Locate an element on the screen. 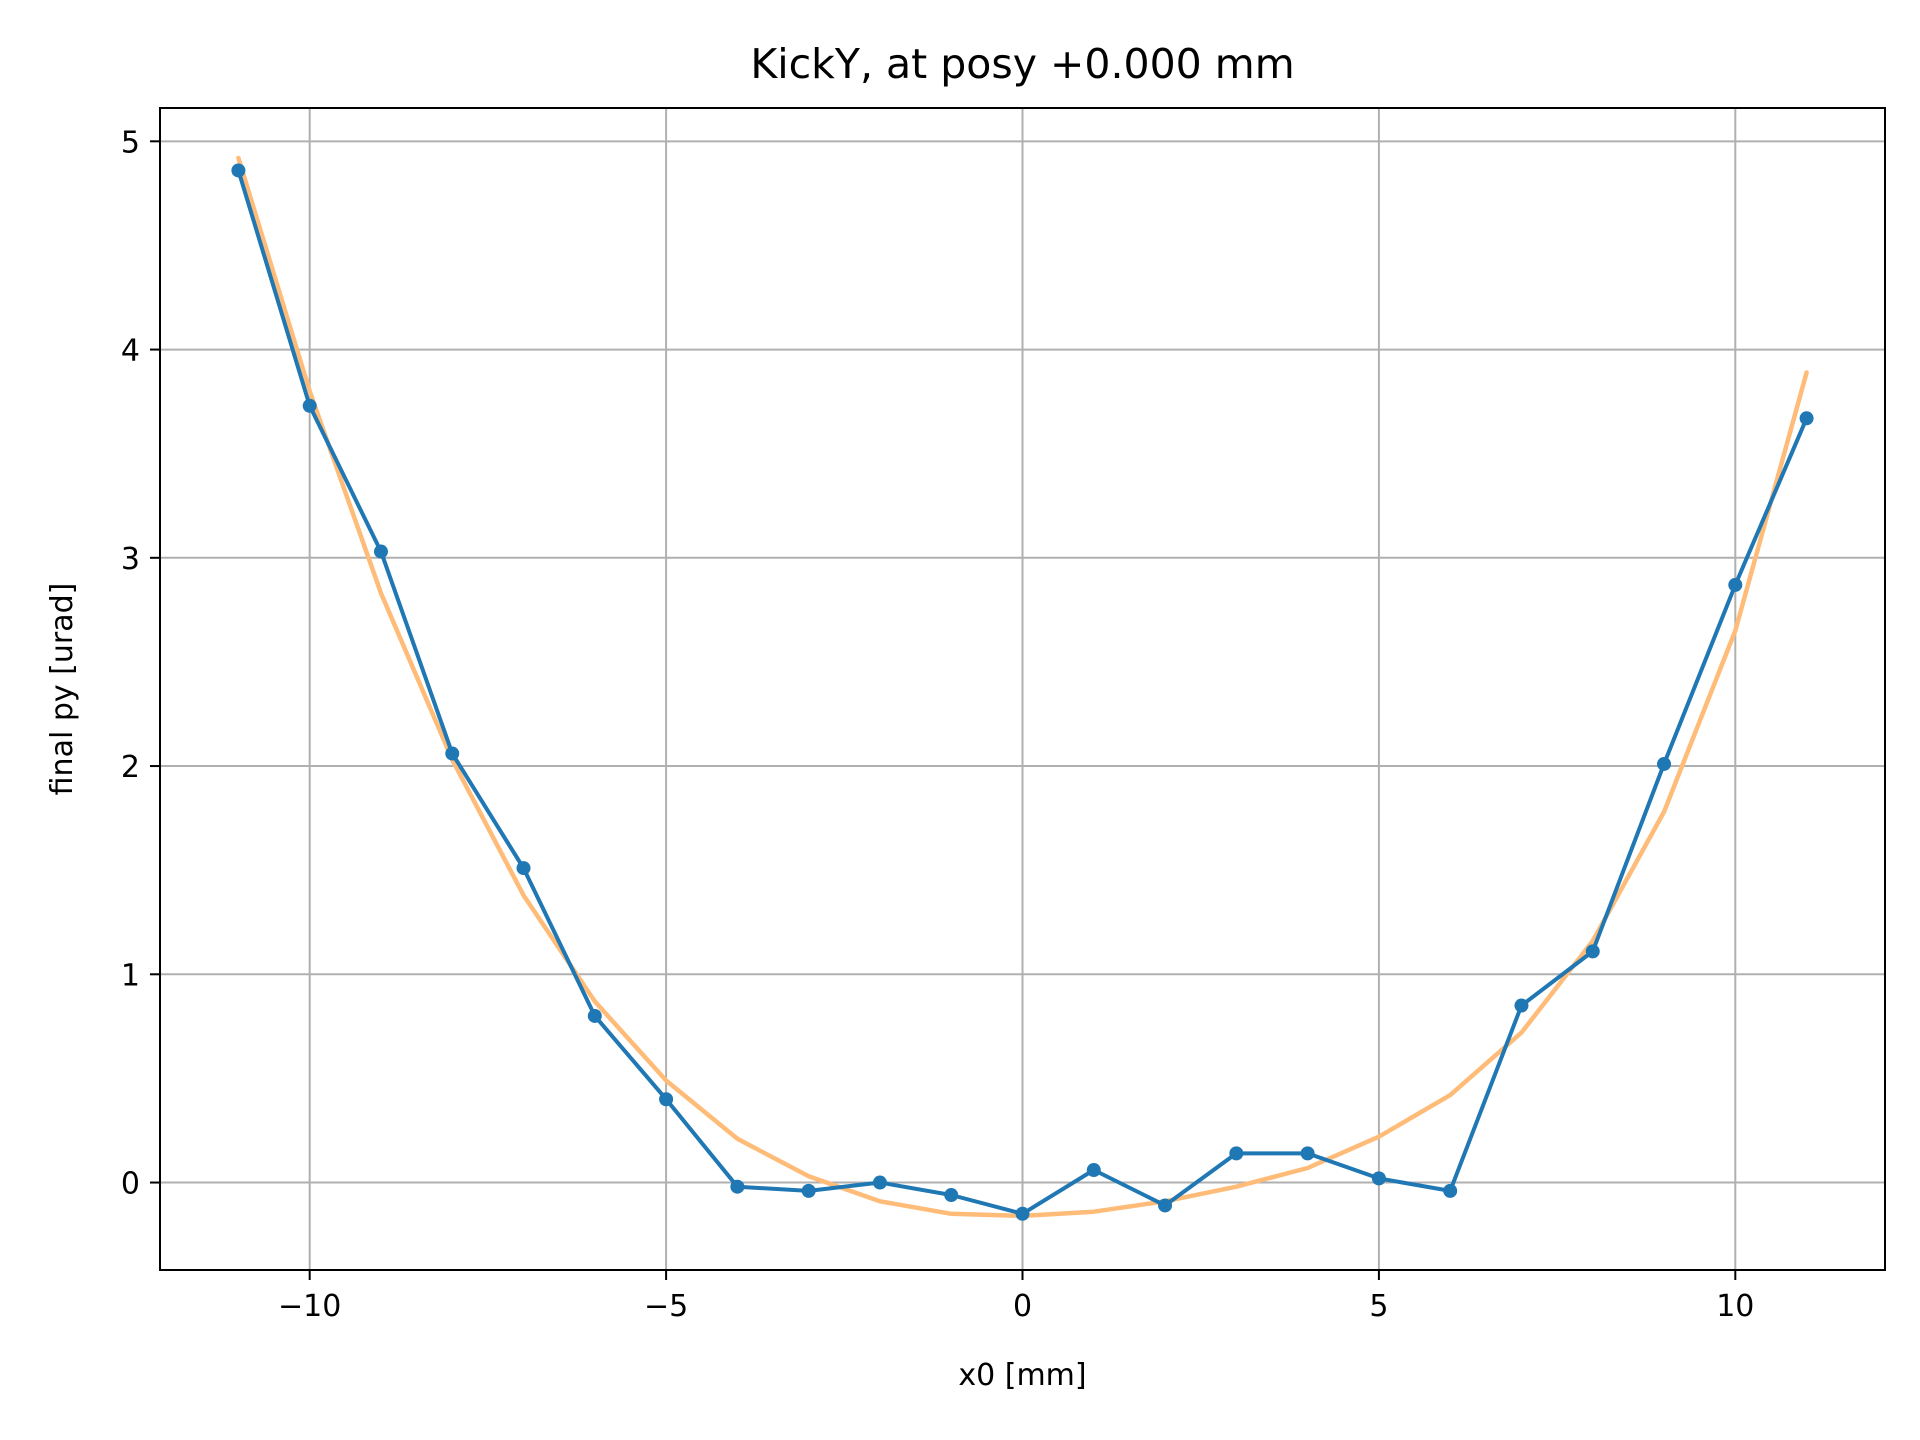 The image size is (1920, 1440). y-tick-label: 4 is located at coordinates (130, 351).